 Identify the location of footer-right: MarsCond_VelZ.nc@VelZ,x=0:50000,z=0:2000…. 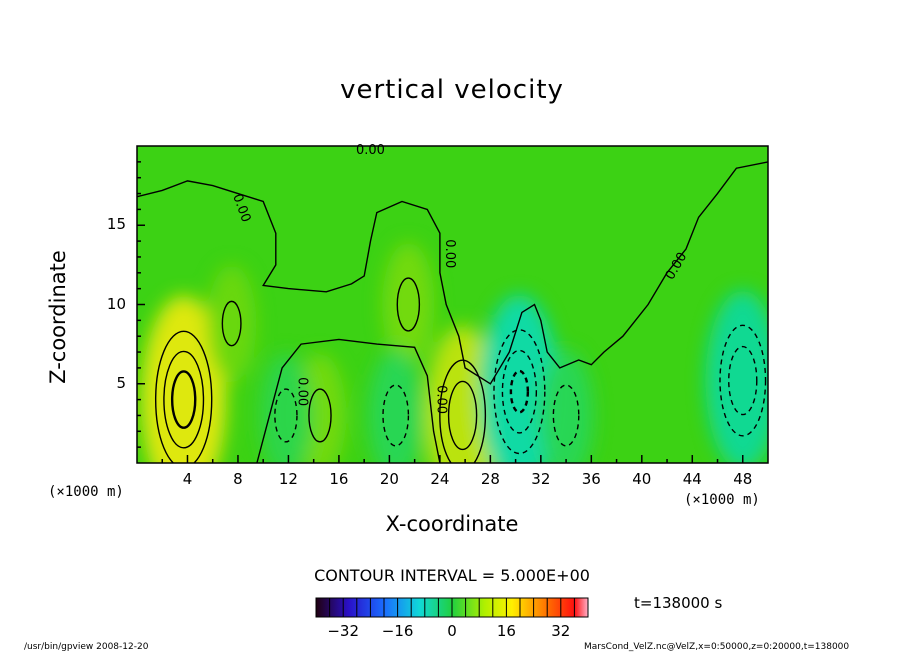
(717, 647).